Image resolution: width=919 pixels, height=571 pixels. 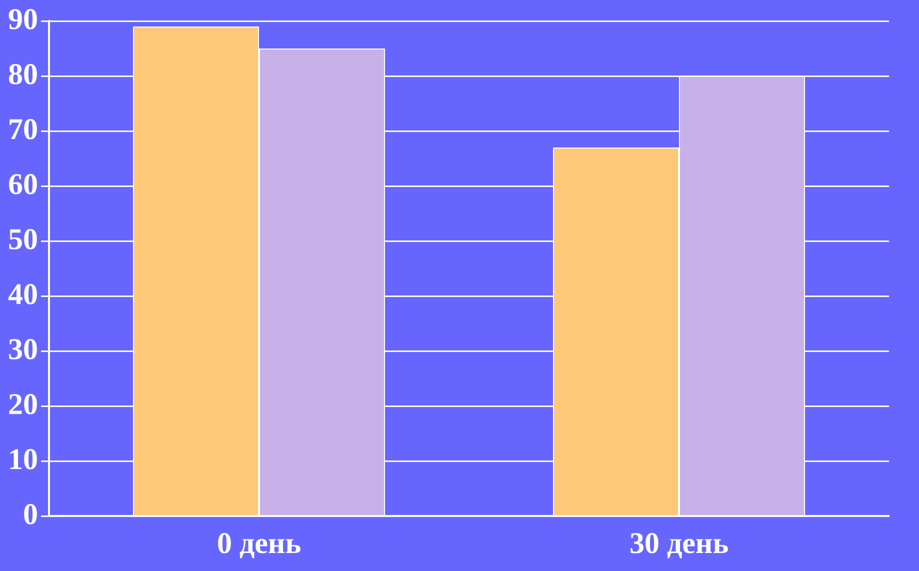 What do you see at coordinates (259, 543) in the screenshot?
I see `x-tick-label: 0 день` at bounding box center [259, 543].